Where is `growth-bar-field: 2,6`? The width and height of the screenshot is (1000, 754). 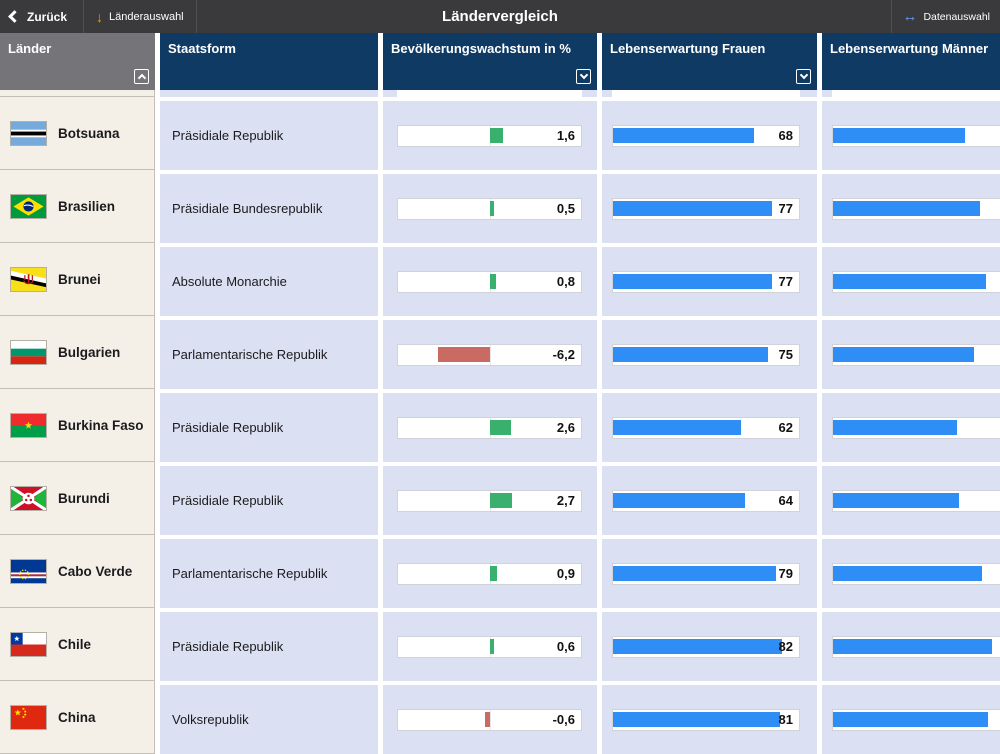
growth-bar-field: 2,6 is located at coordinates (489, 427).